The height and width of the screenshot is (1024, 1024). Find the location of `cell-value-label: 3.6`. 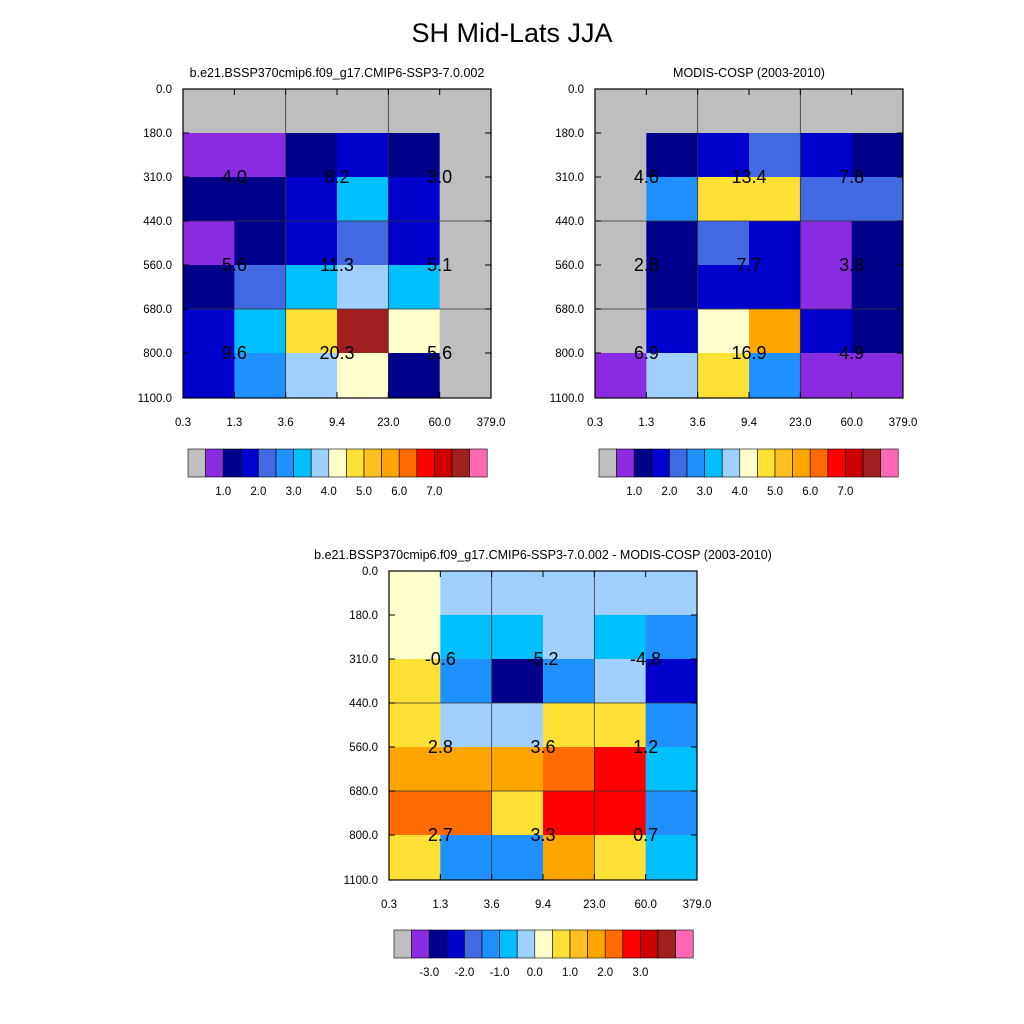

cell-value-label: 3.6 is located at coordinates (542, 747).